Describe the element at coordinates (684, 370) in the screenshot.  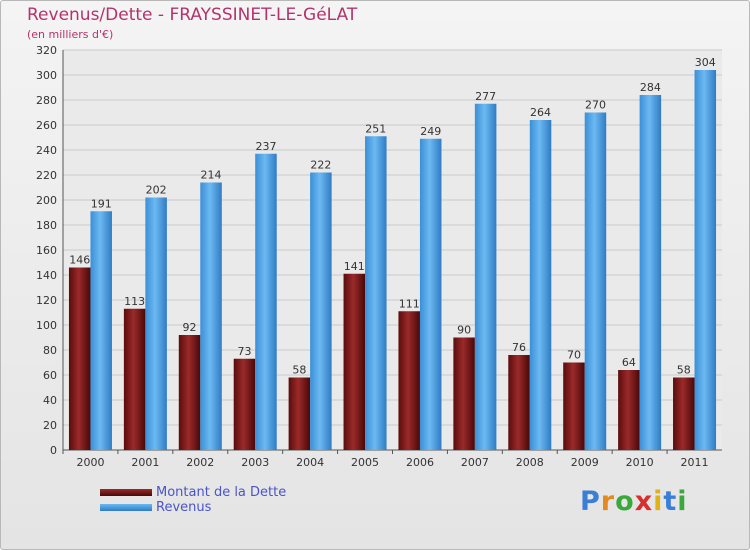
I see `value-label-dette-2011: 58` at that location.